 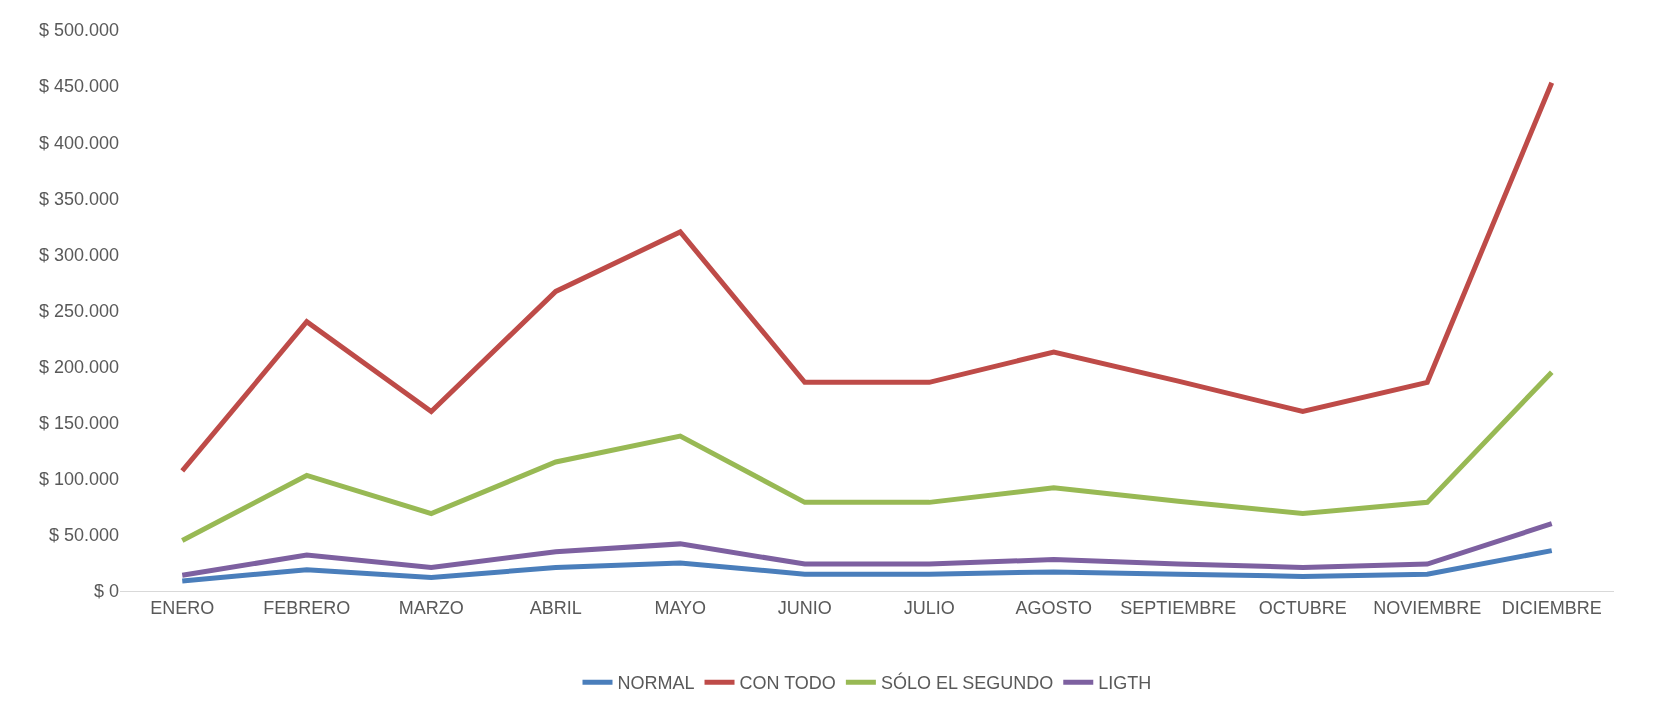 What do you see at coordinates (78, 310) in the screenshot?
I see `y-tick-label: $ 250.000` at bounding box center [78, 310].